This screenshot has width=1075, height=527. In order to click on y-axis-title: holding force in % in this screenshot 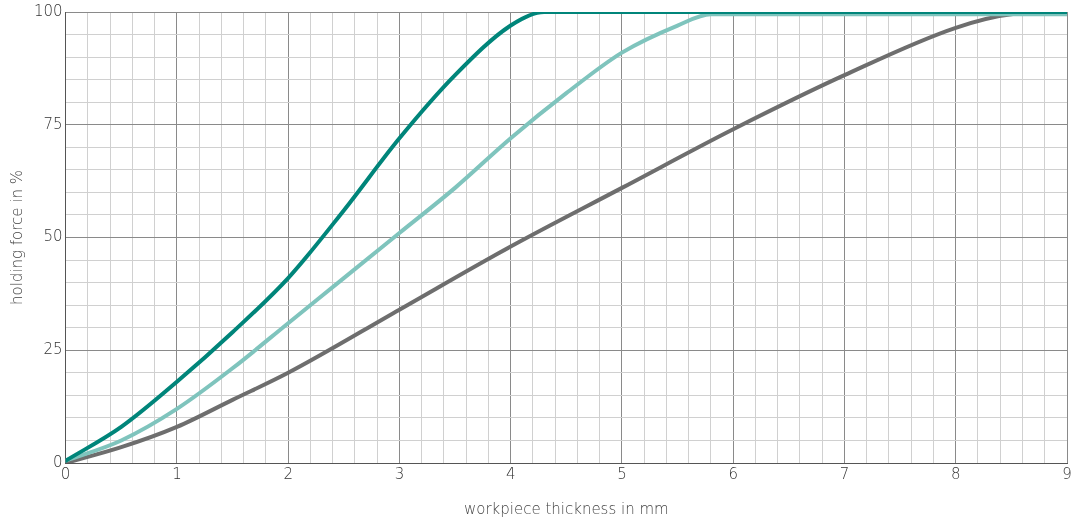, I will do `click(16, 237)`.